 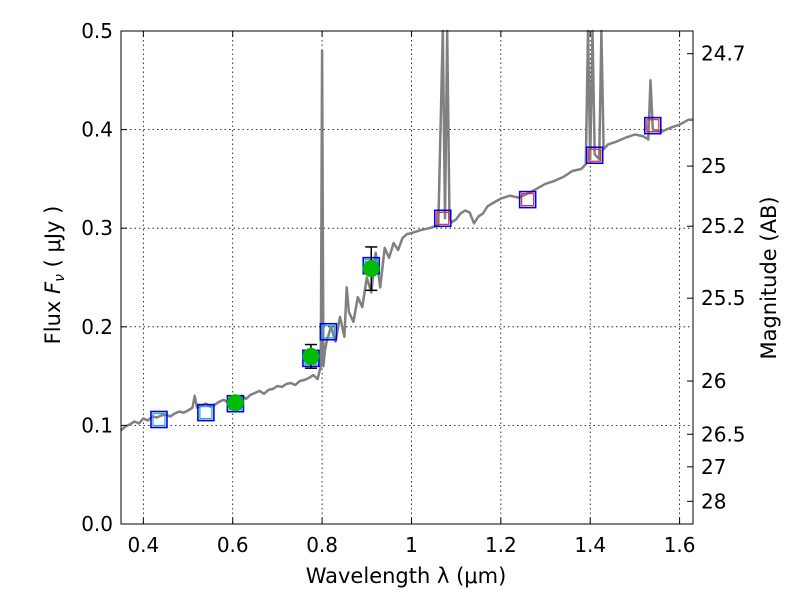 What do you see at coordinates (723, 54) in the screenshot?
I see `y2-tick-label: 24.7` at bounding box center [723, 54].